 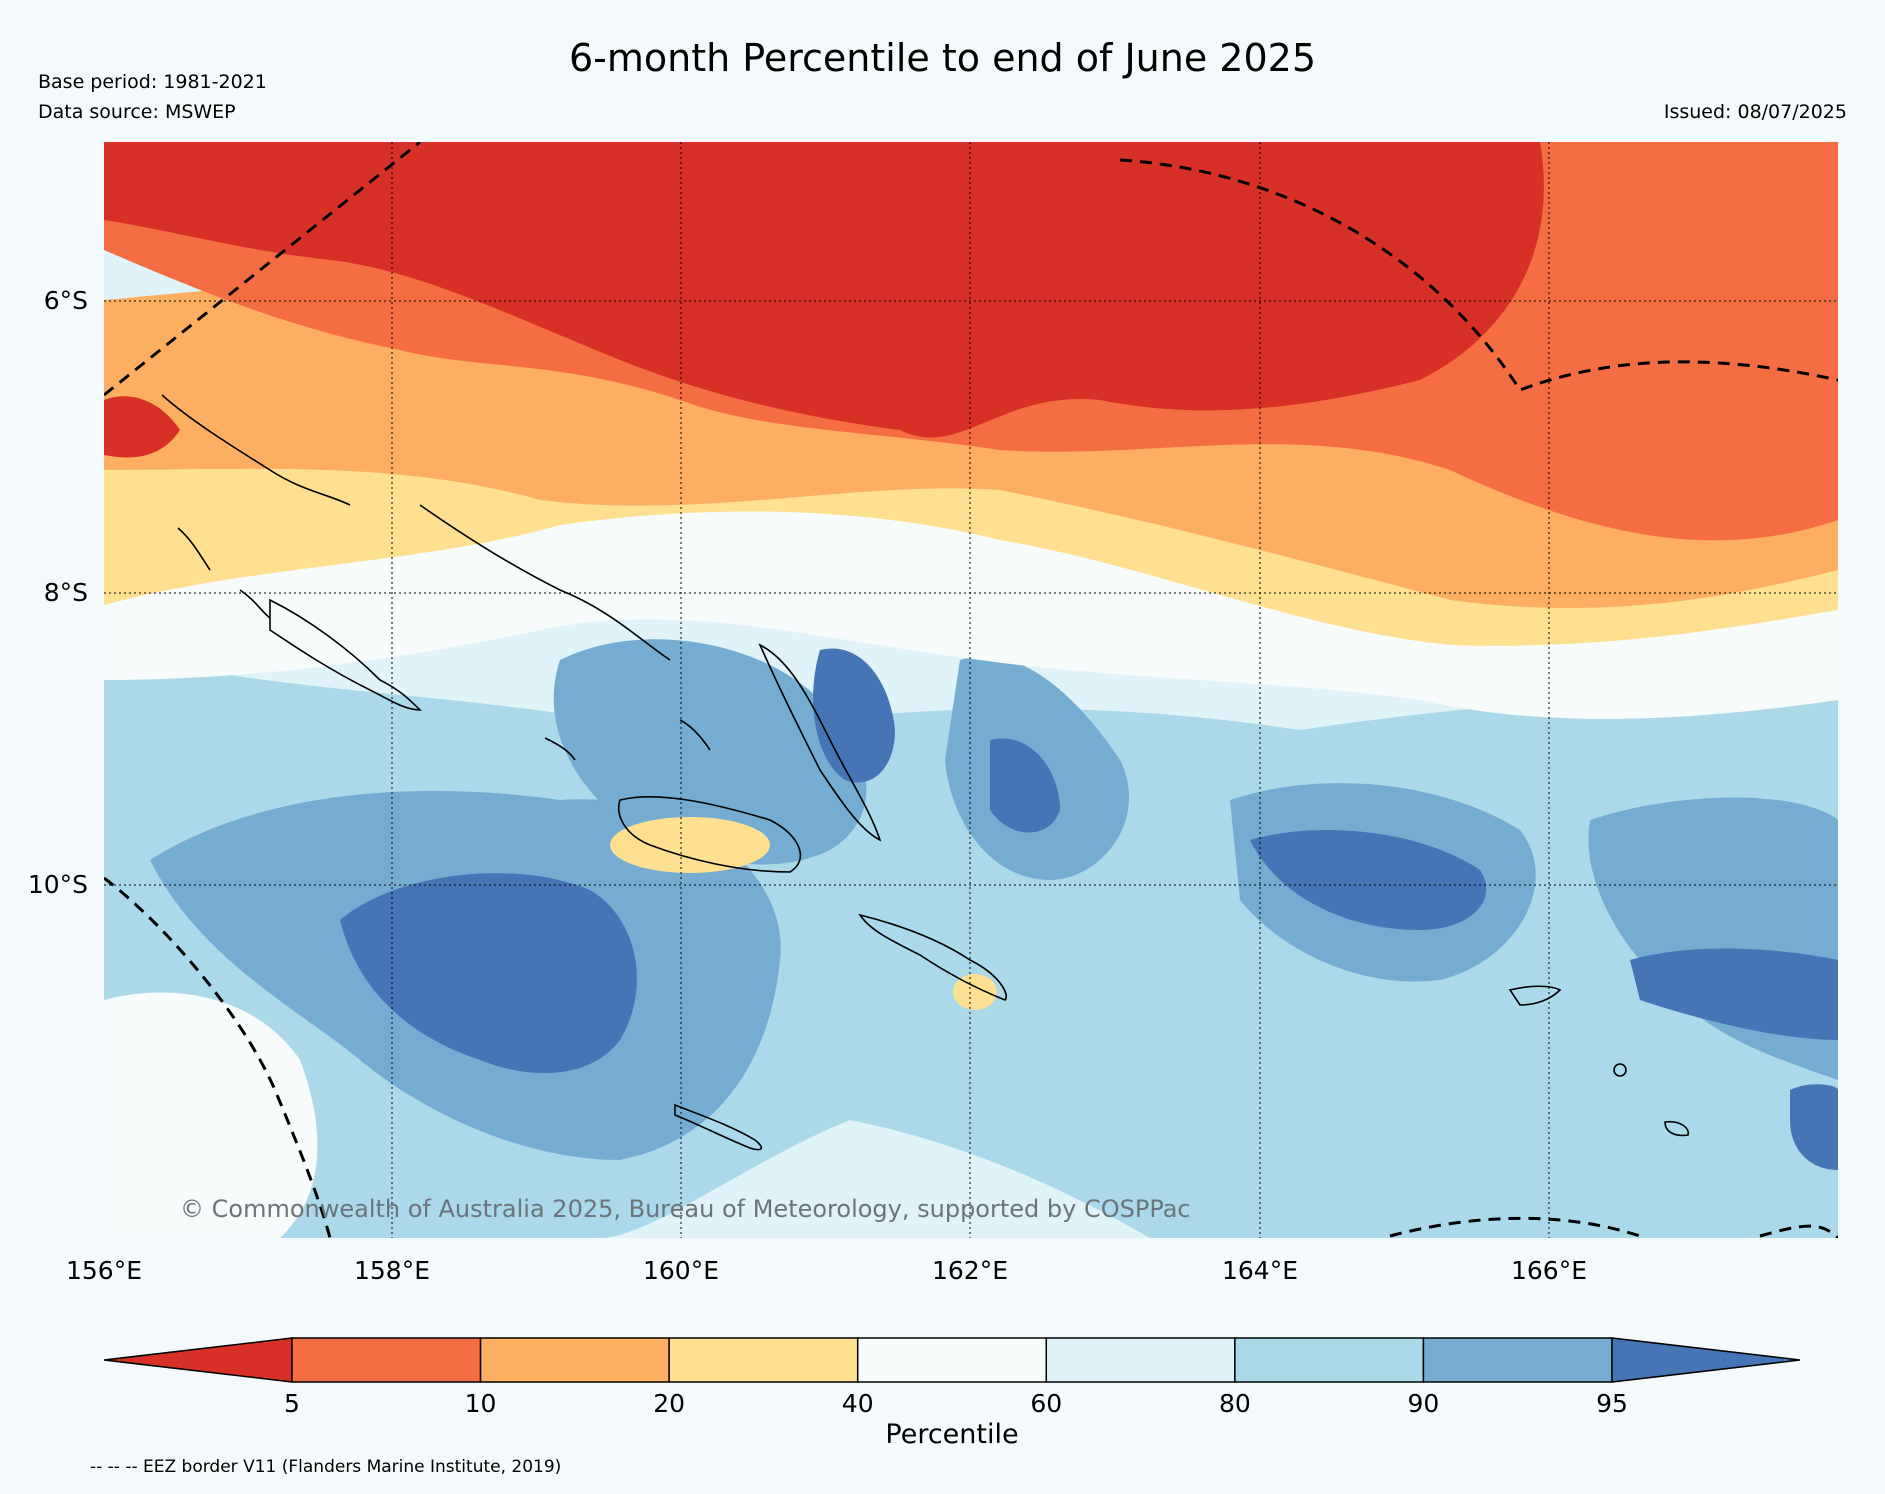 I want to click on coast-new-georgia, so click(x=345, y=654).